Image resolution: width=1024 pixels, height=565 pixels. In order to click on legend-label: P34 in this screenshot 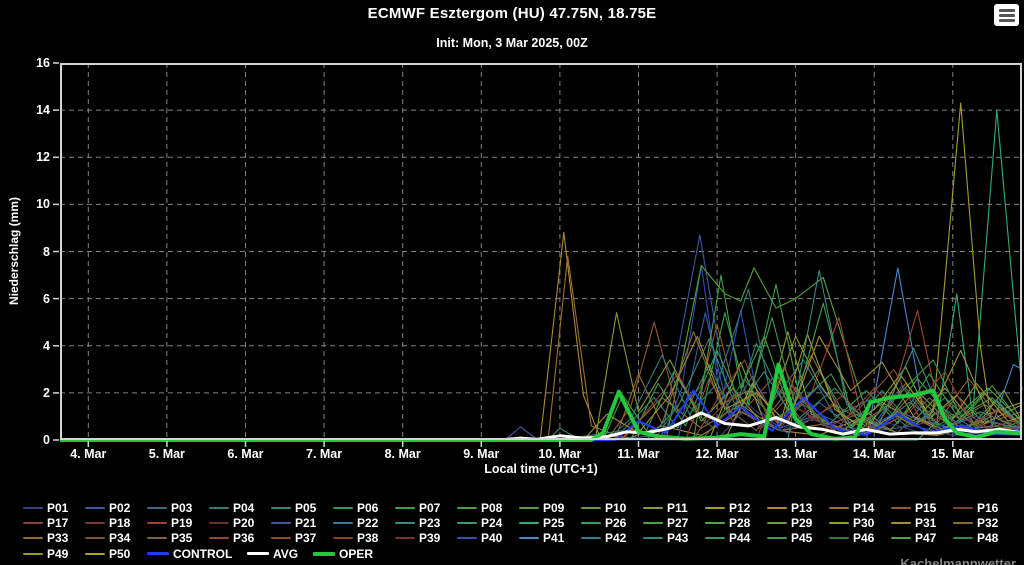, I will do `click(120, 538)`.